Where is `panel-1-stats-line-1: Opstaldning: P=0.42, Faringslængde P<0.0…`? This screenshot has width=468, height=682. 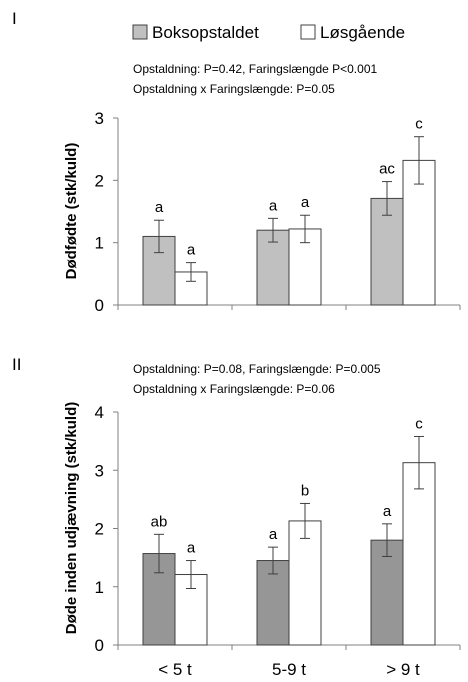
panel-1-stats-line-1: Opstaldning: P=0.42, Faringslængde P<0.0… is located at coordinates (255, 69).